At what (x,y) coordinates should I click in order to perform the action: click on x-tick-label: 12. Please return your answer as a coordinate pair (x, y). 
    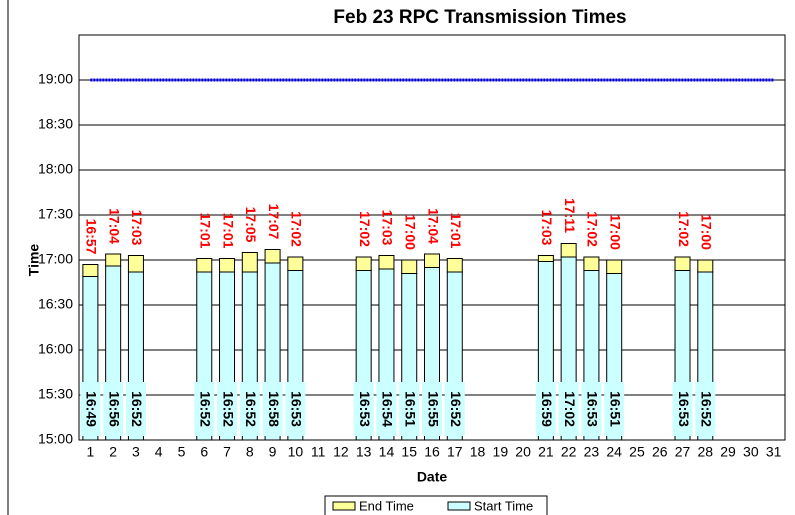
    Looking at the image, I should click on (341, 452).